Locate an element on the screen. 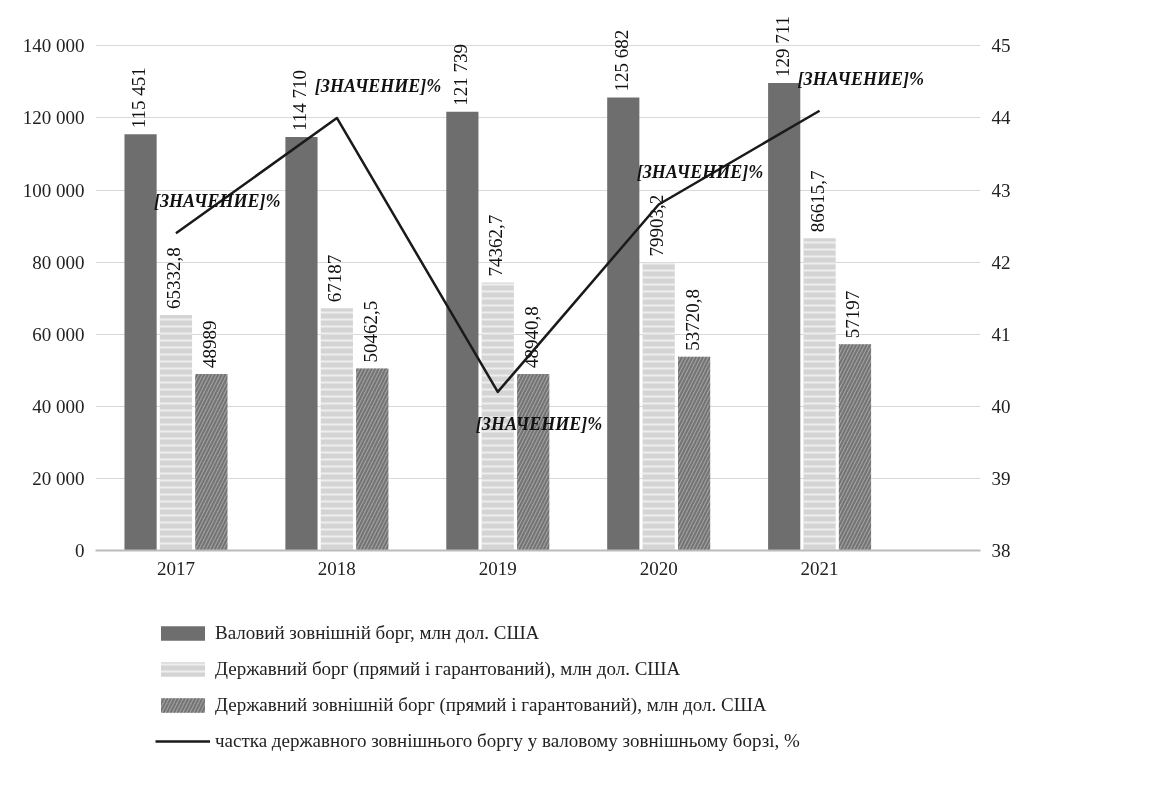 Image resolution: width=1164 pixels, height=785 pixels. y-tick-label: 80 000 is located at coordinates (58, 262).